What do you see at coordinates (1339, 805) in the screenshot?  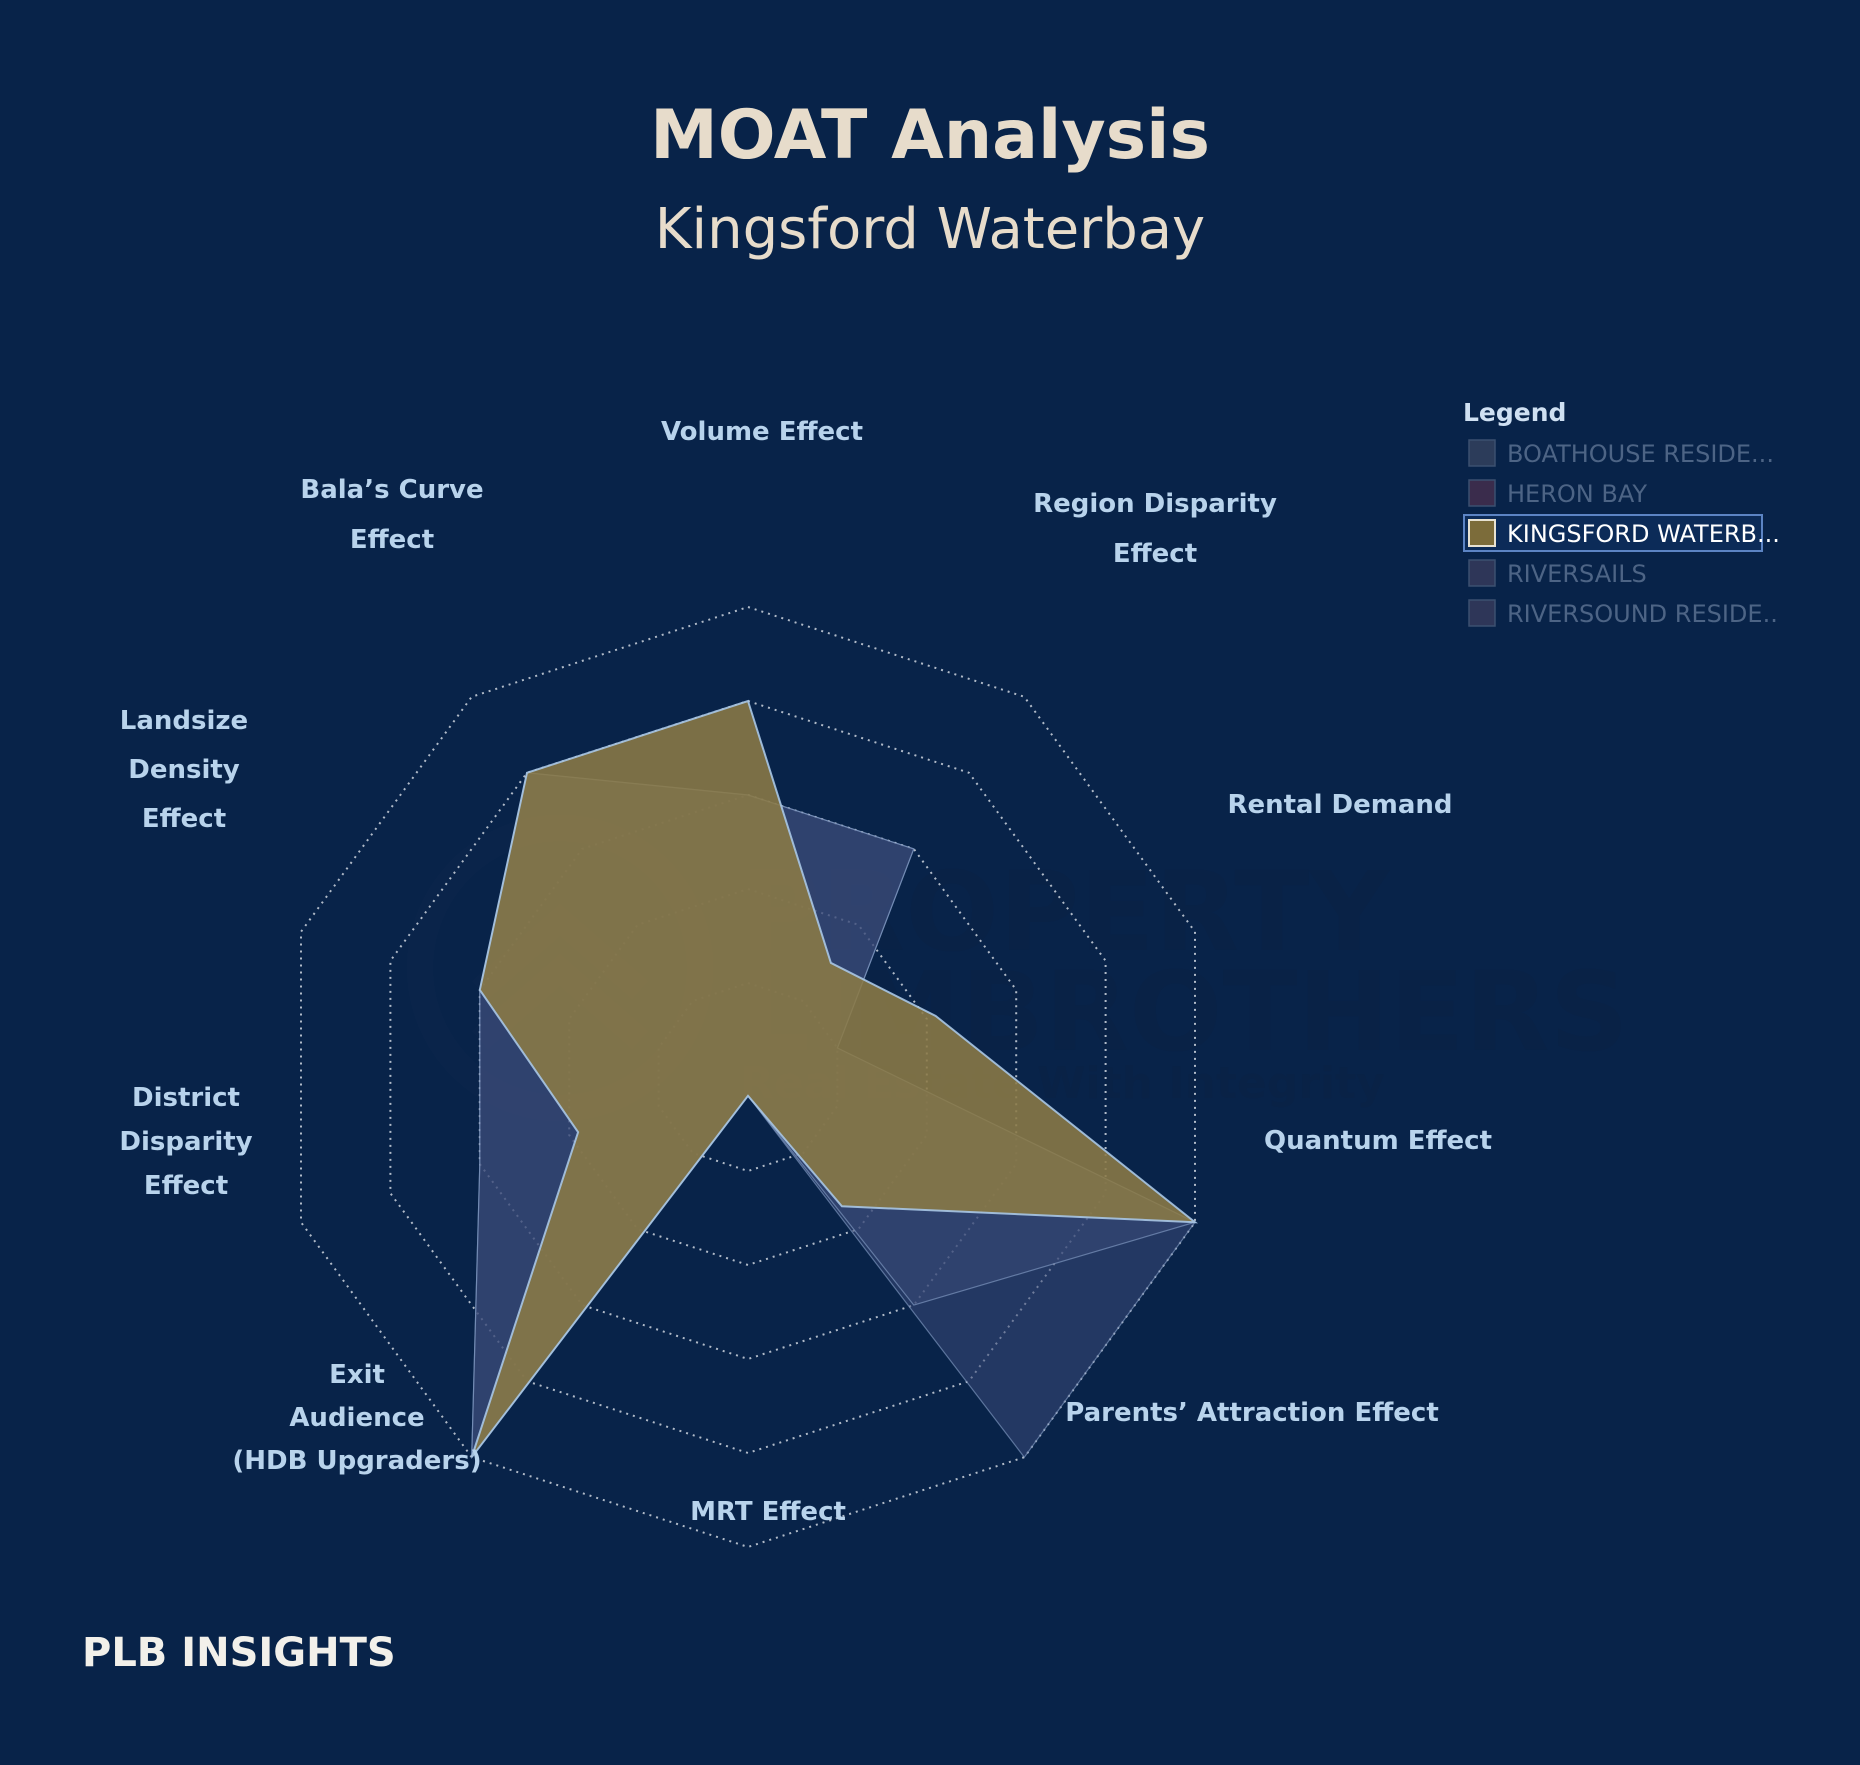 I see `axis-label-3: Rental Demand` at bounding box center [1339, 805].